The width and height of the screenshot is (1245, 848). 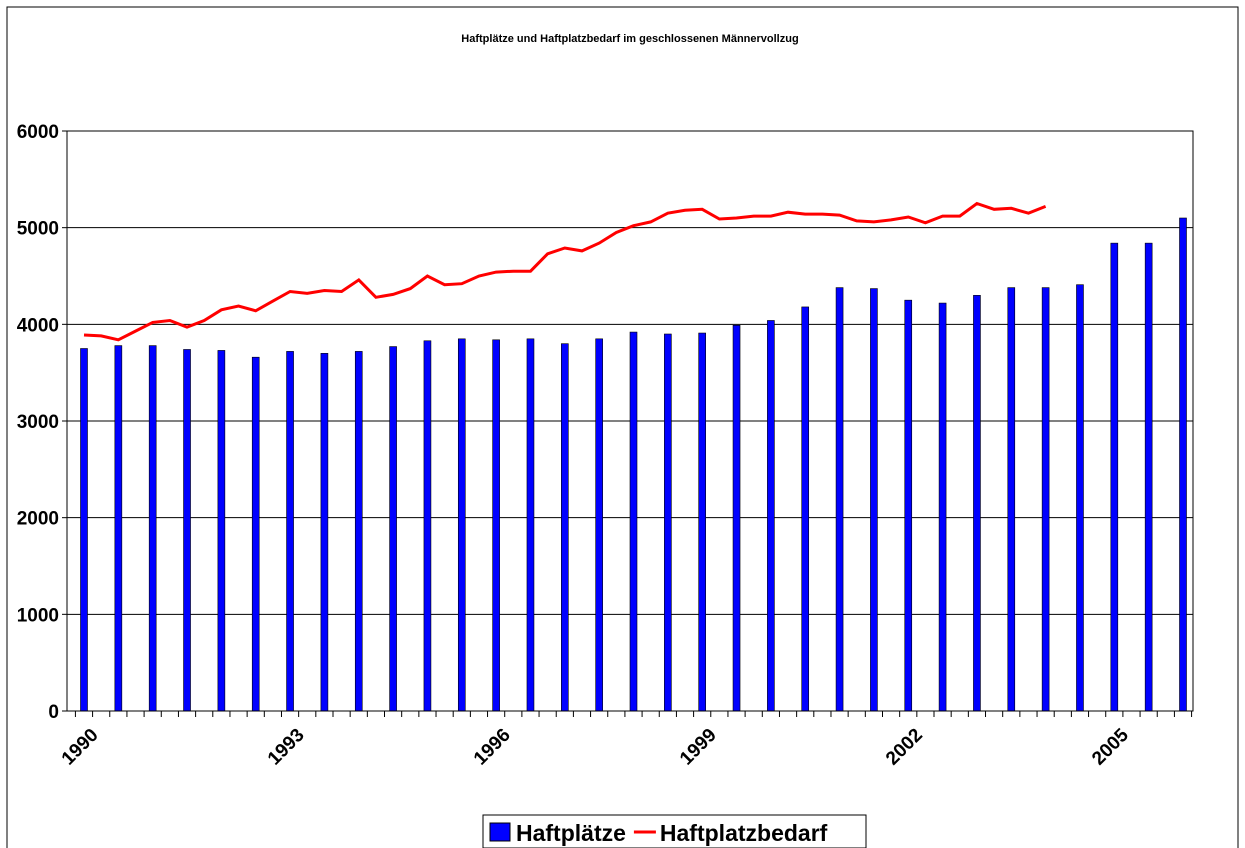 I want to click on legend: Haftplätze Haftplatzbedarf, so click(x=674, y=831).